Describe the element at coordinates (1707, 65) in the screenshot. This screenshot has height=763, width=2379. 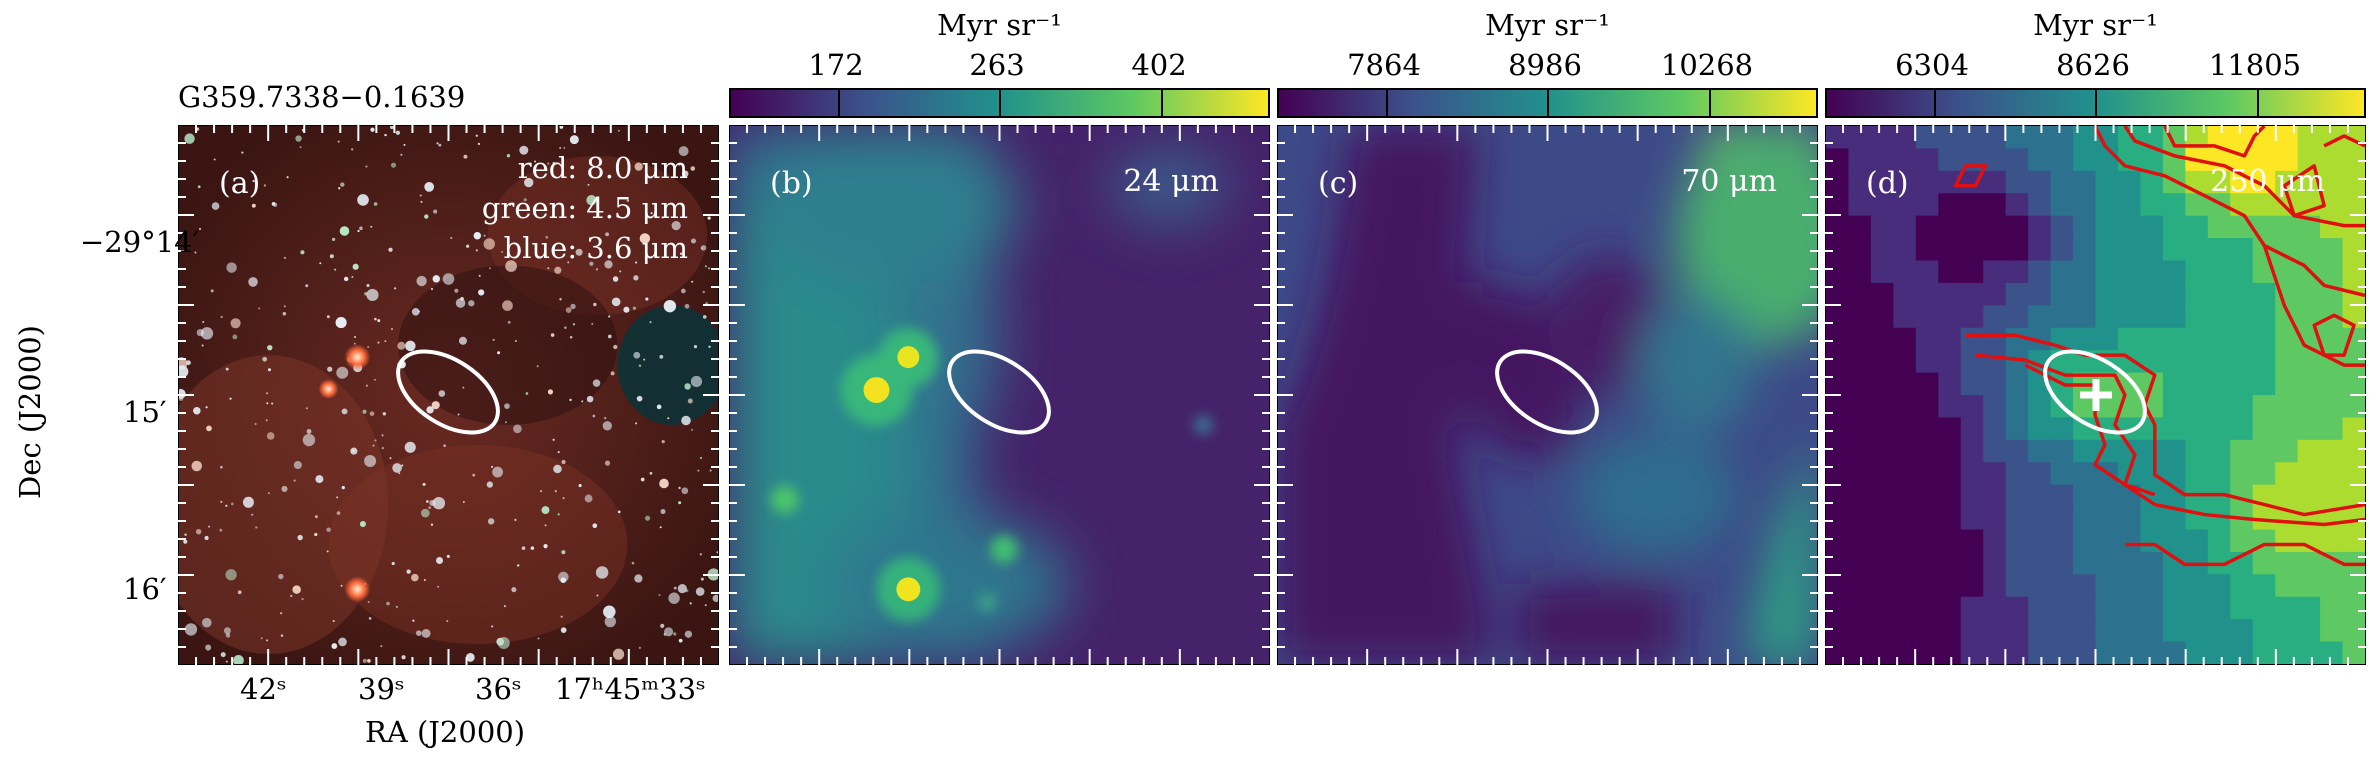
I see `colorbar-c-tick-3: 10268` at that location.